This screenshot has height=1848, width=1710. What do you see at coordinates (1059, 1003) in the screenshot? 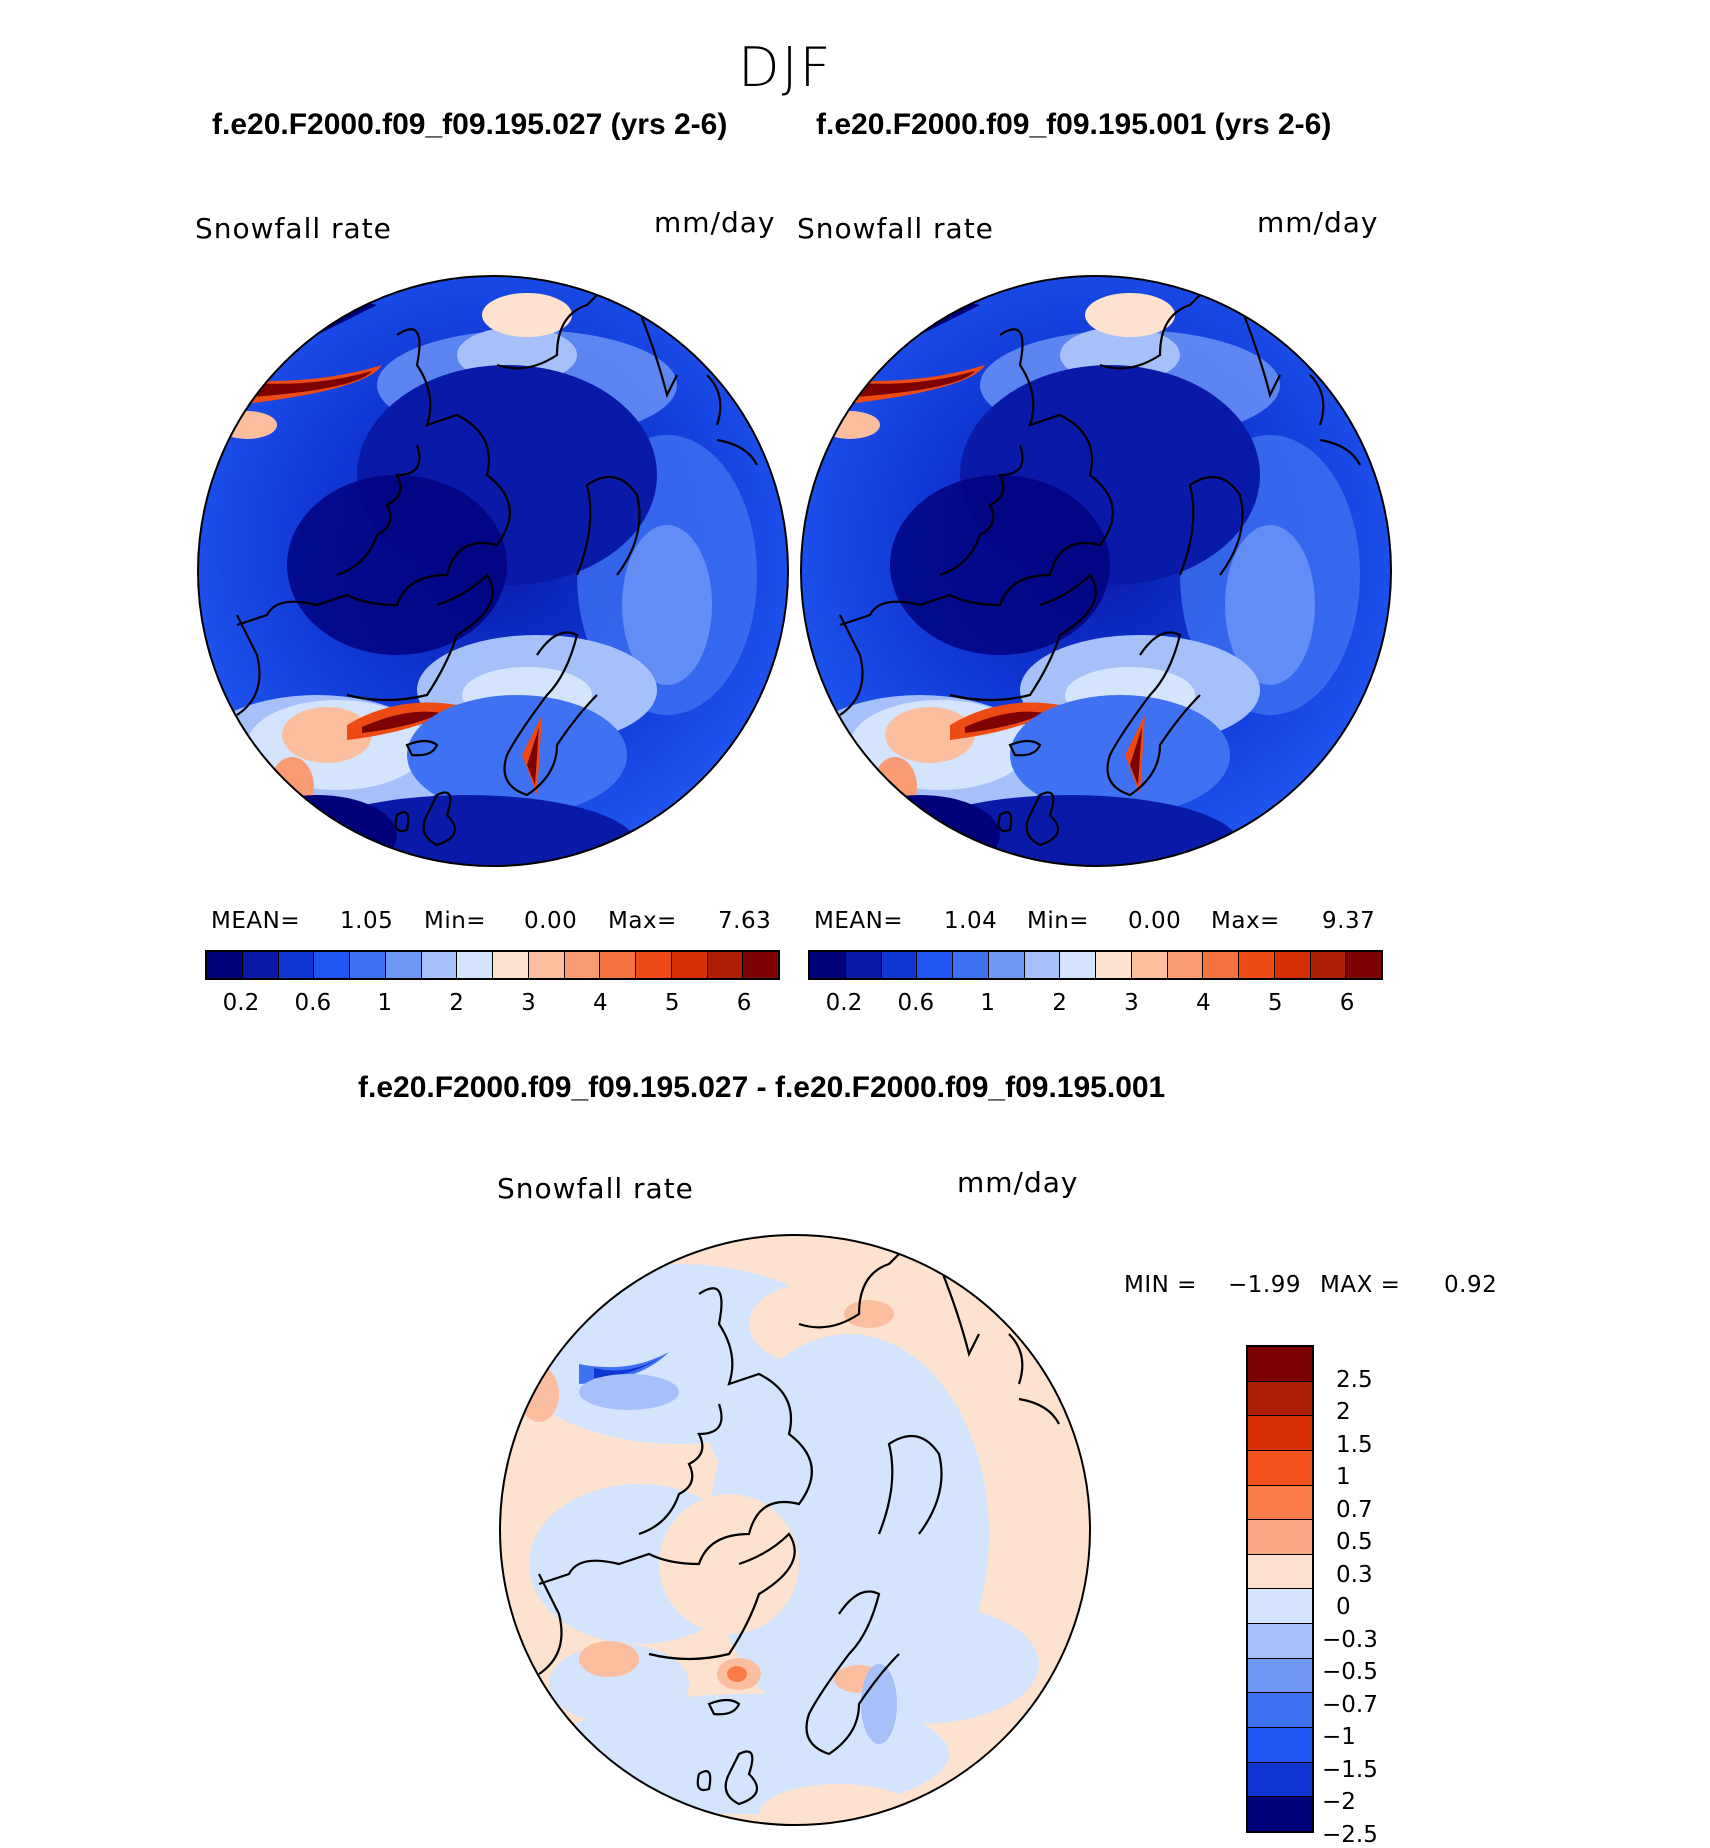
I see `right-colorbar-tick-label: 2` at bounding box center [1059, 1003].